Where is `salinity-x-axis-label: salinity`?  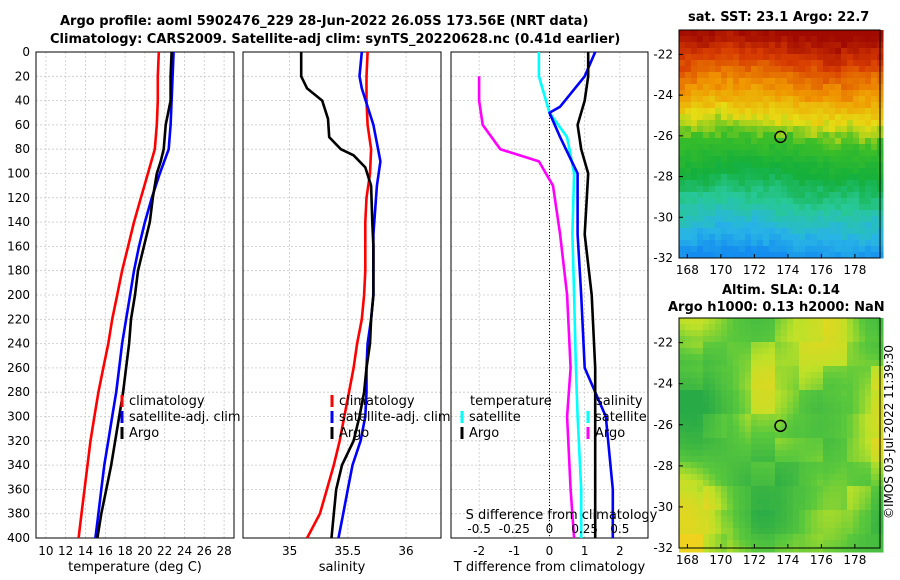
salinity-x-axis-label: salinity is located at coordinates (342, 567).